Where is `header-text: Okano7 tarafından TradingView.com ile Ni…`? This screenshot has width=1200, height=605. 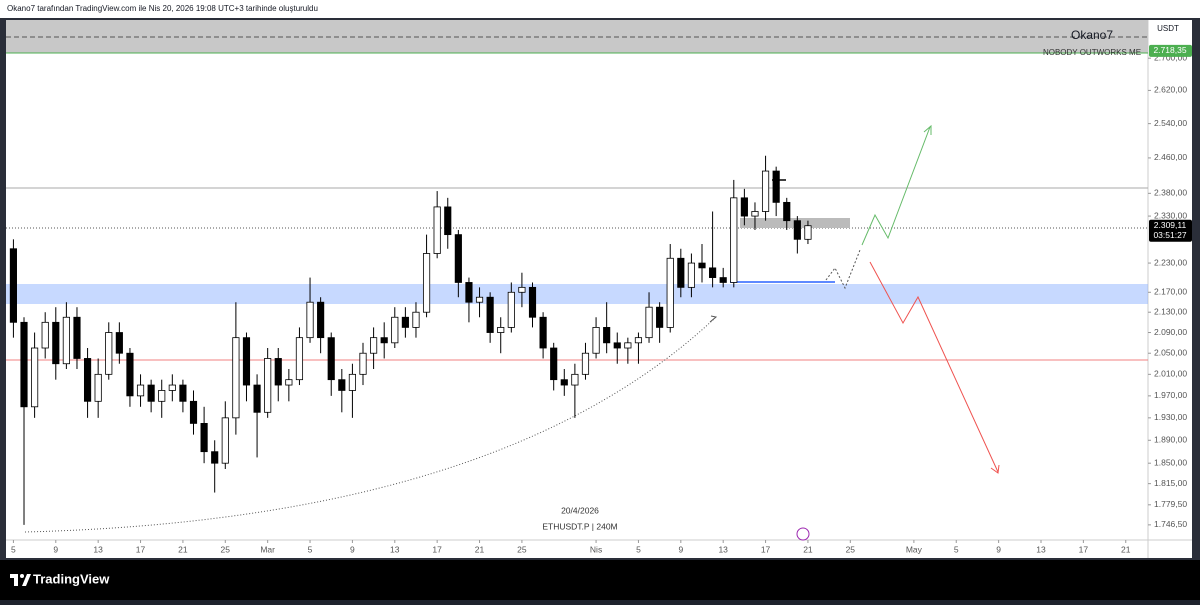 header-text: Okano7 tarafından TradingView.com ile Ni… is located at coordinates (162, 8).